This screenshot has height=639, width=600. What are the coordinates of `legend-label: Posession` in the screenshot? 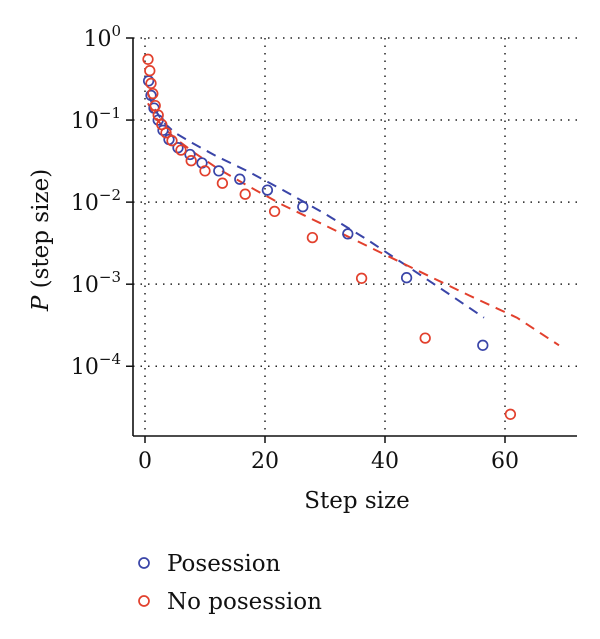 It's located at (224, 564).